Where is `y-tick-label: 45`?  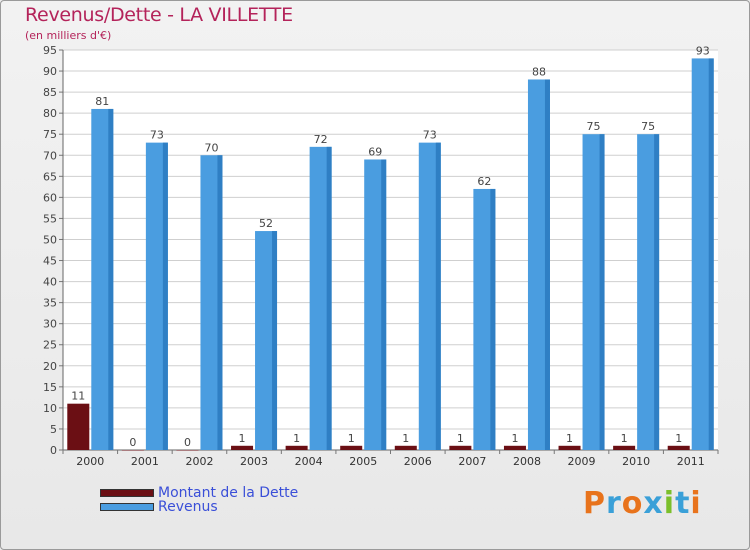 y-tick-label: 45 is located at coordinates (50, 261).